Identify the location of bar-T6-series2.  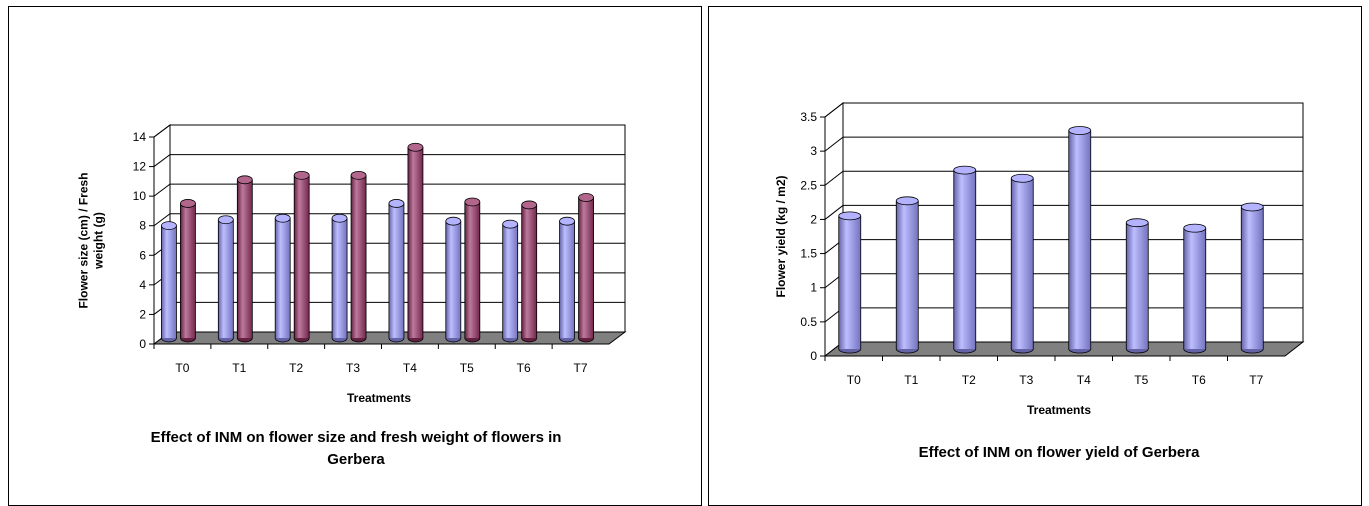
(529, 271).